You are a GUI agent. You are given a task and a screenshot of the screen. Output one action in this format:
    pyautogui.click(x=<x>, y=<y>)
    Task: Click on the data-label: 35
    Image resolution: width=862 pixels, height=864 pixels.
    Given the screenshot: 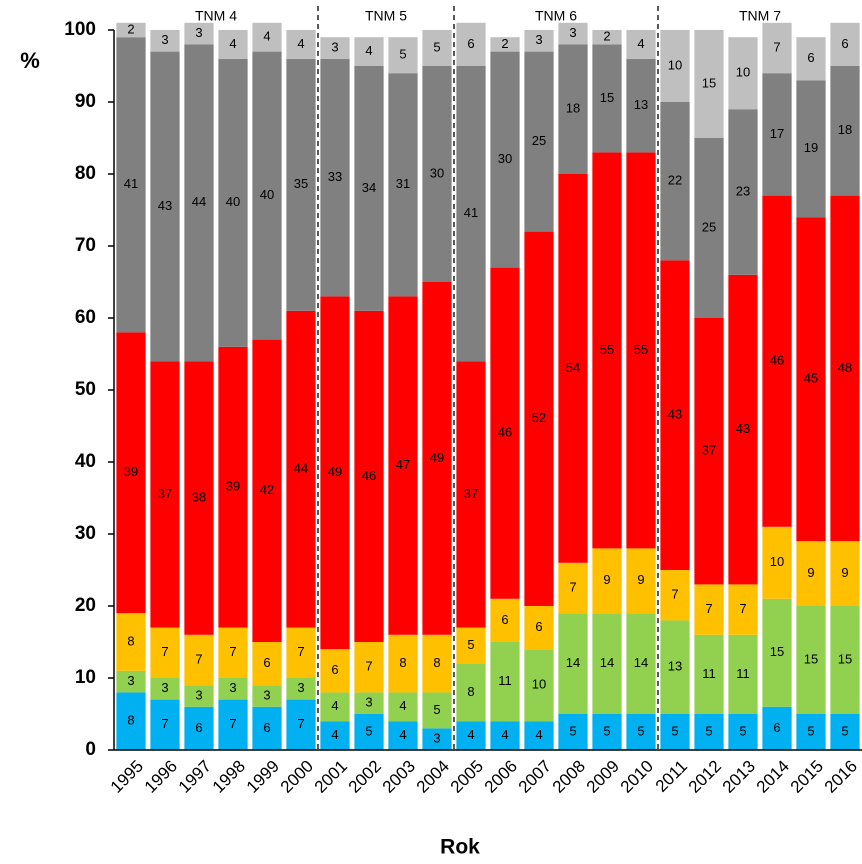 What is the action you would take?
    pyautogui.click(x=301, y=183)
    